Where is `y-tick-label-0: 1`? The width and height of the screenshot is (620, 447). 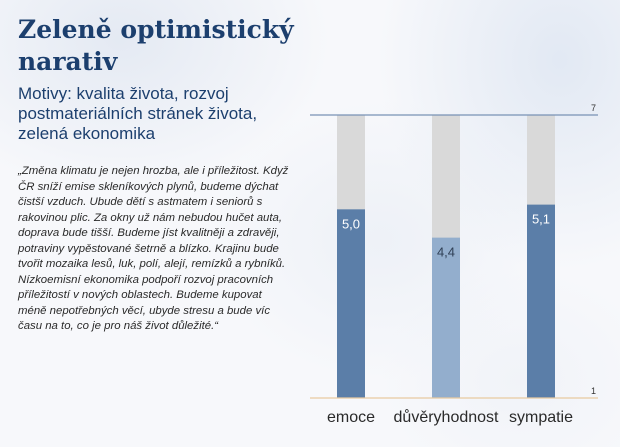
y-tick-label-0: 1 is located at coordinates (593, 391).